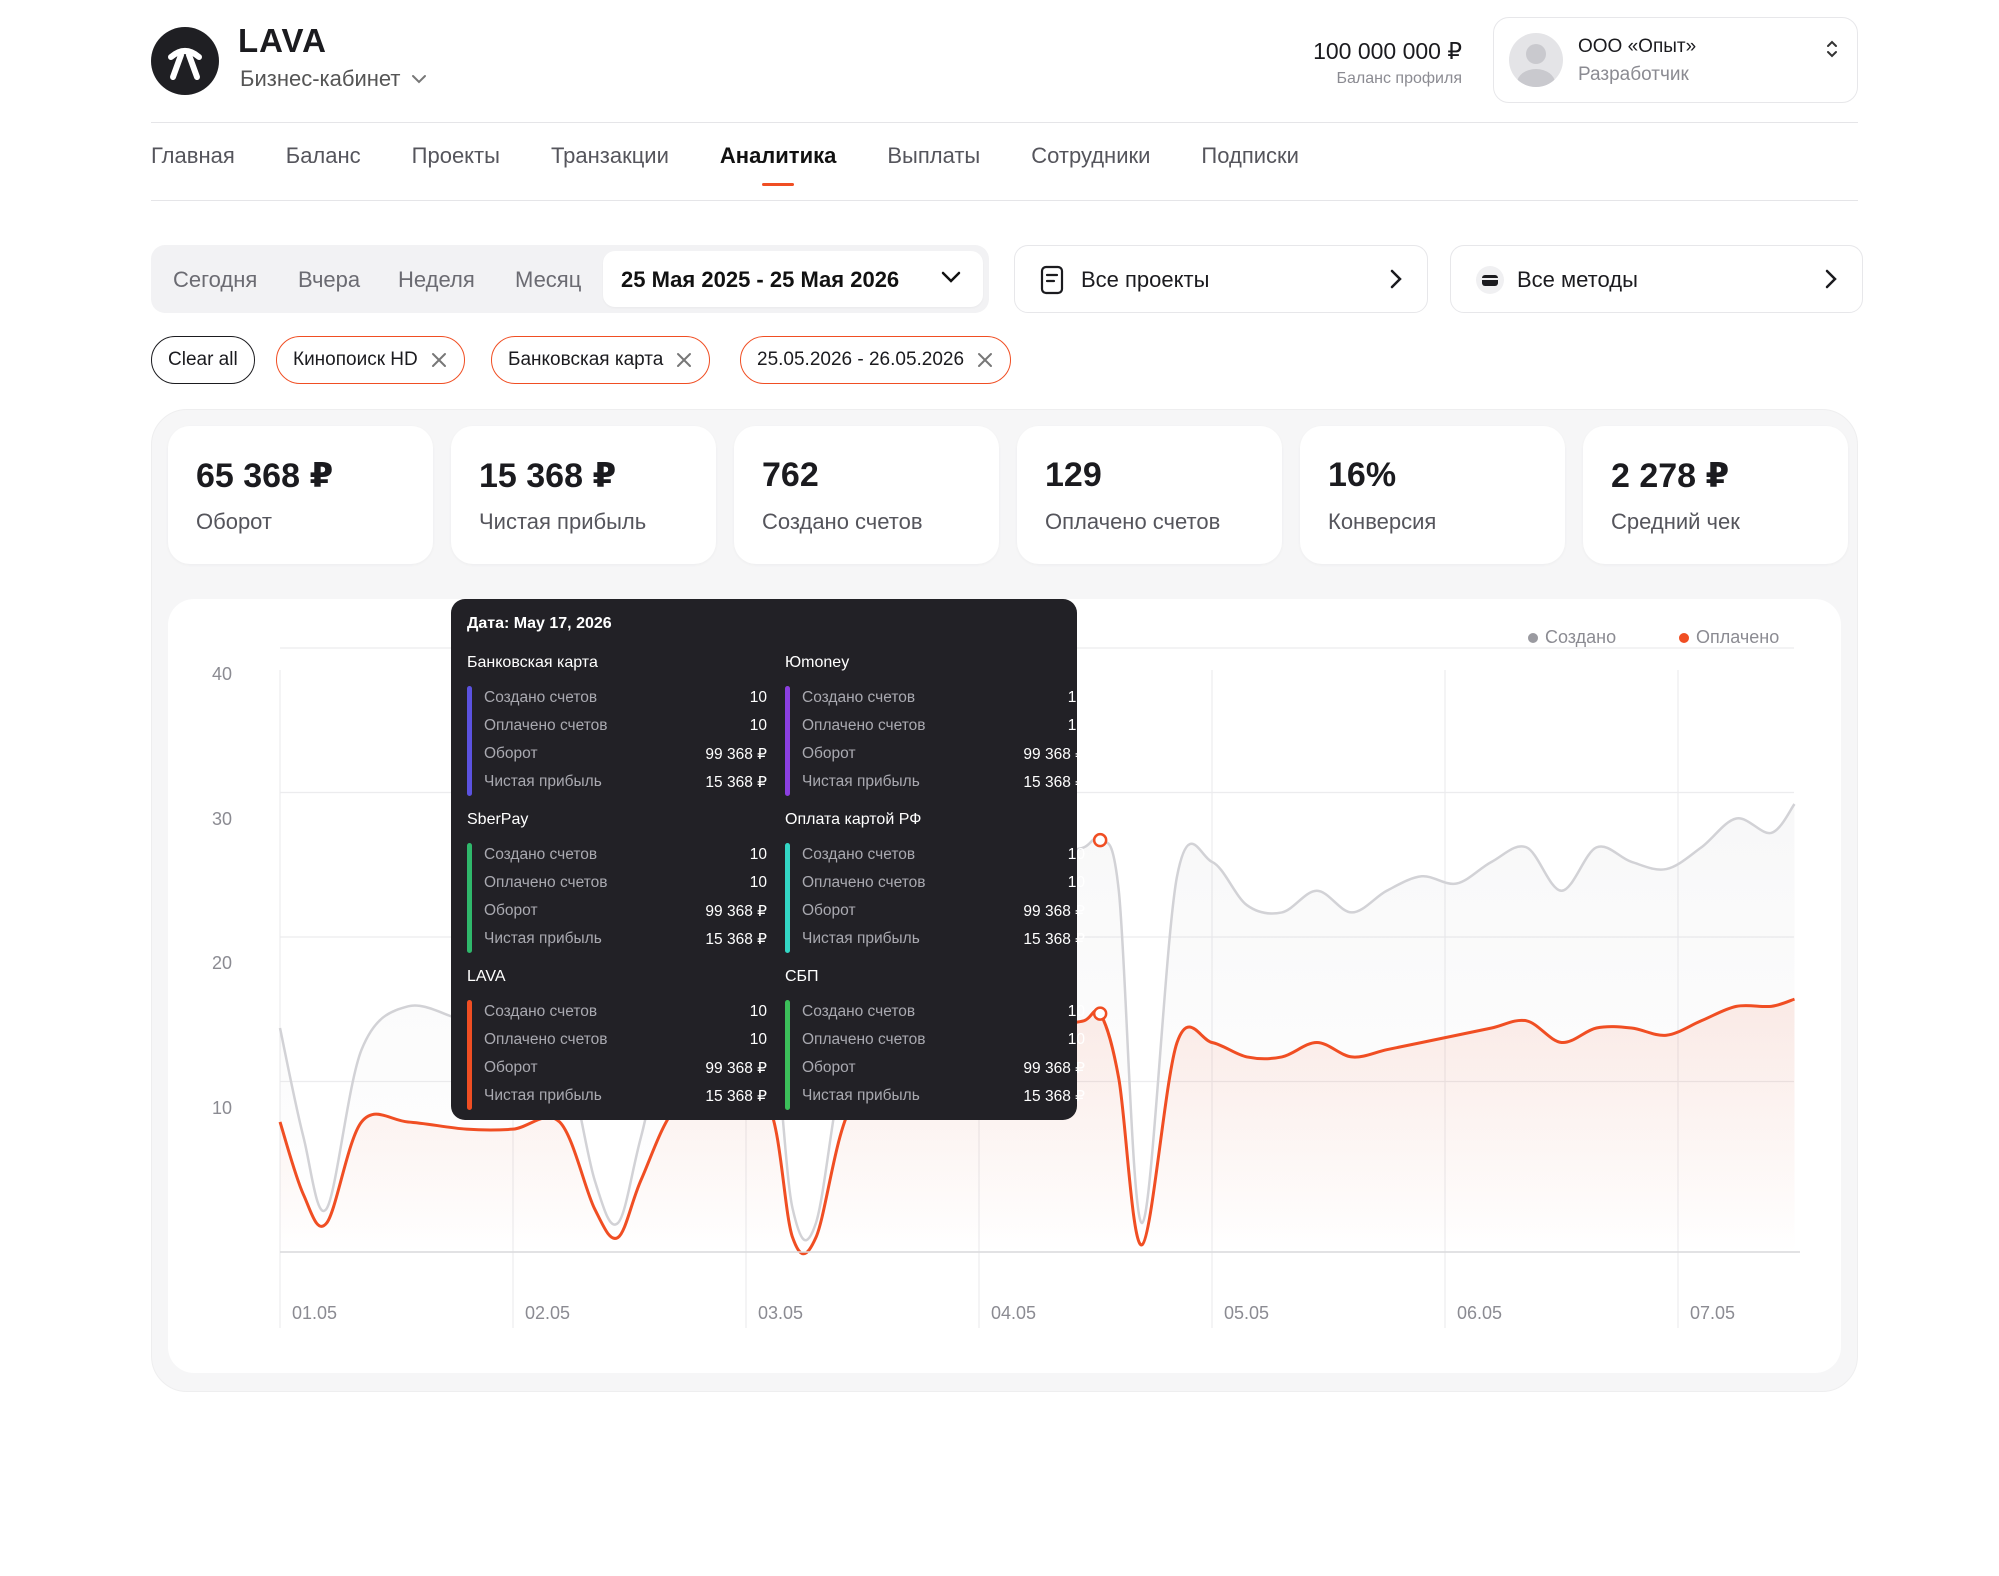  I want to click on tooltip-group-title: SberPay, so click(498, 819).